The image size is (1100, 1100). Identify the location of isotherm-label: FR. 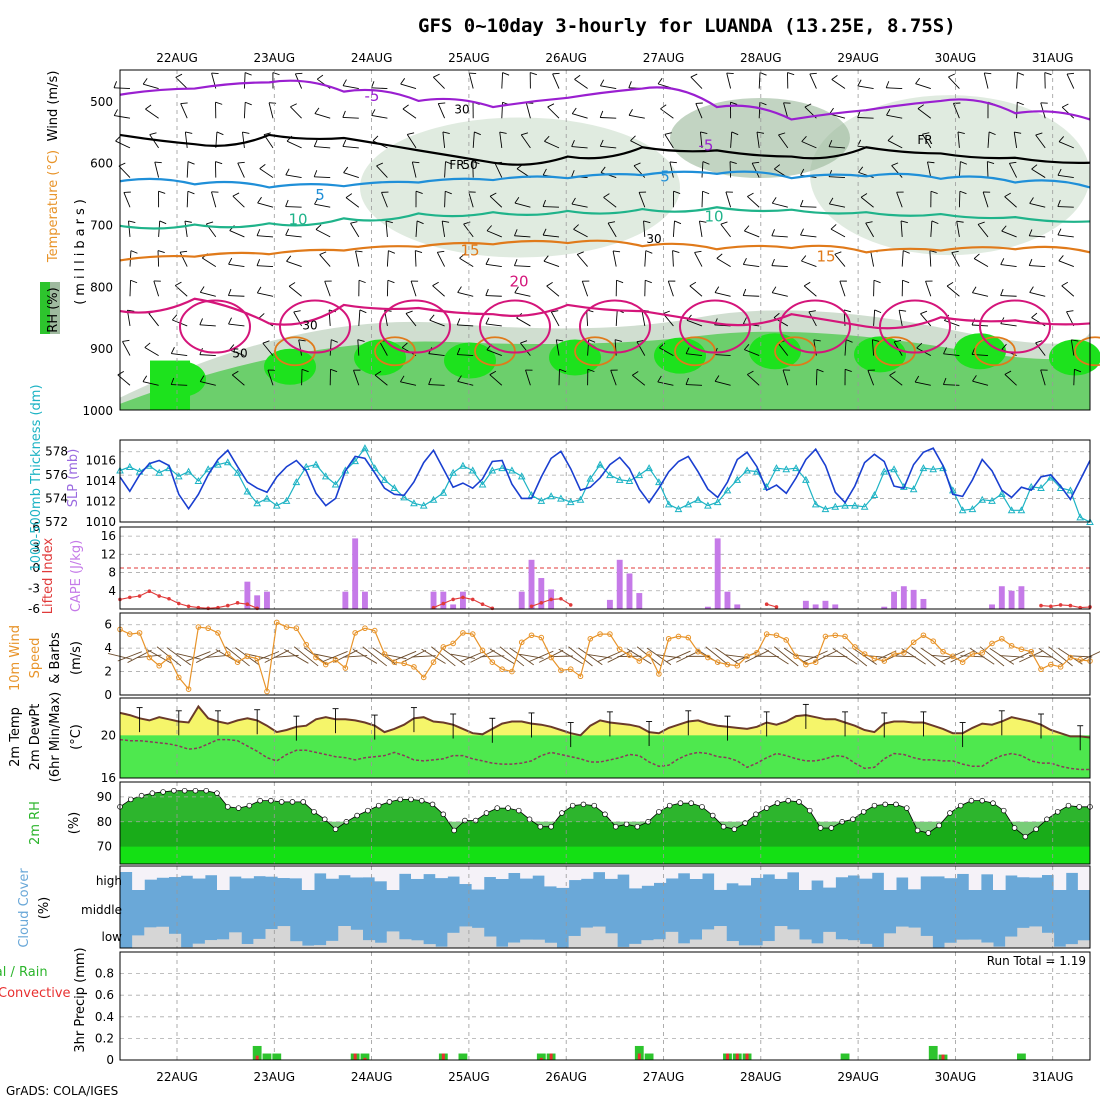
(924, 140).